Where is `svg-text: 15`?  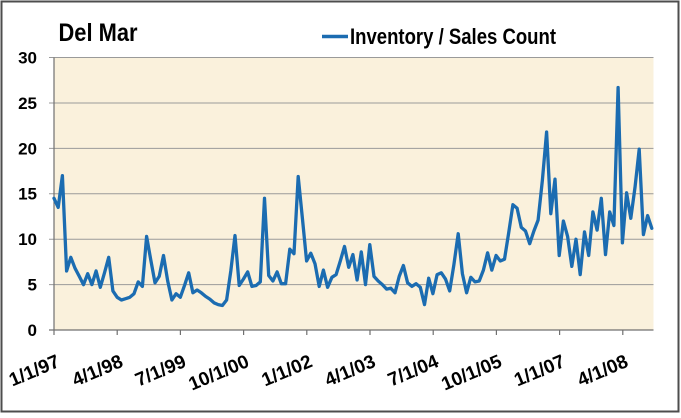
svg-text: 15 is located at coordinates (27, 194).